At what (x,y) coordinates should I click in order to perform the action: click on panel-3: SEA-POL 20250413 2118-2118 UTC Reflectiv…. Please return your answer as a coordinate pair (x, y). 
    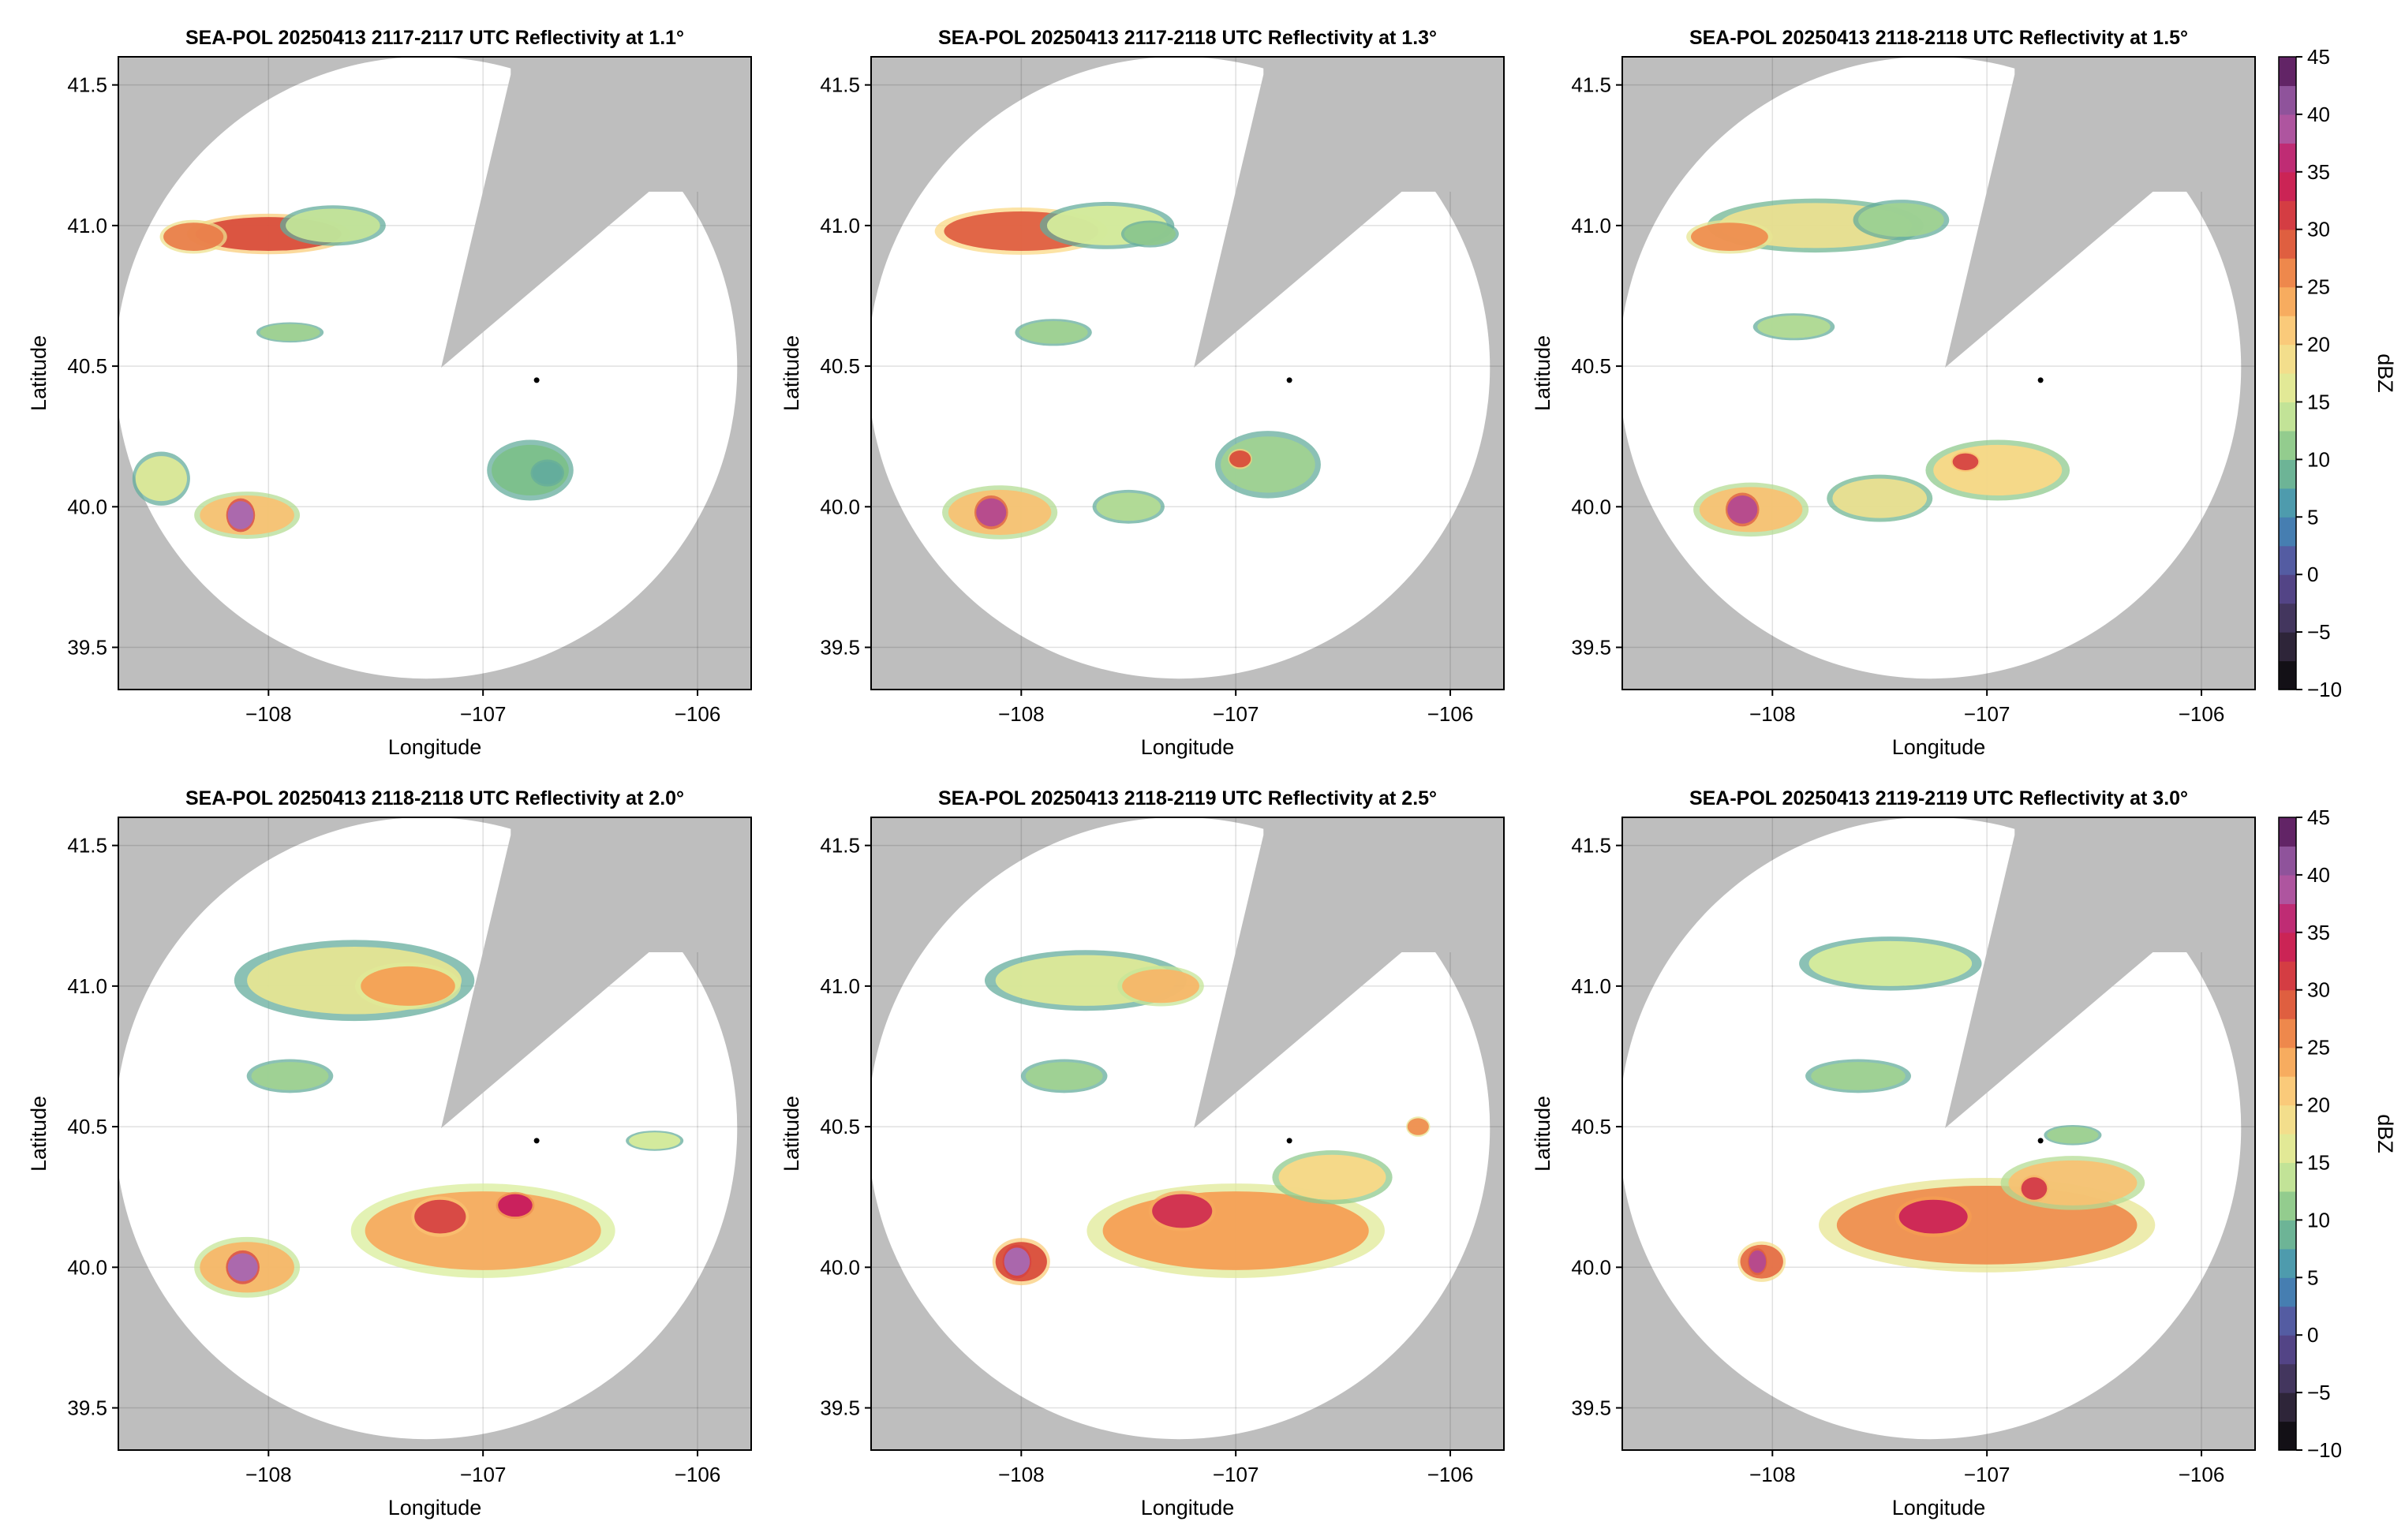
    Looking at the image, I should click on (1893, 393).